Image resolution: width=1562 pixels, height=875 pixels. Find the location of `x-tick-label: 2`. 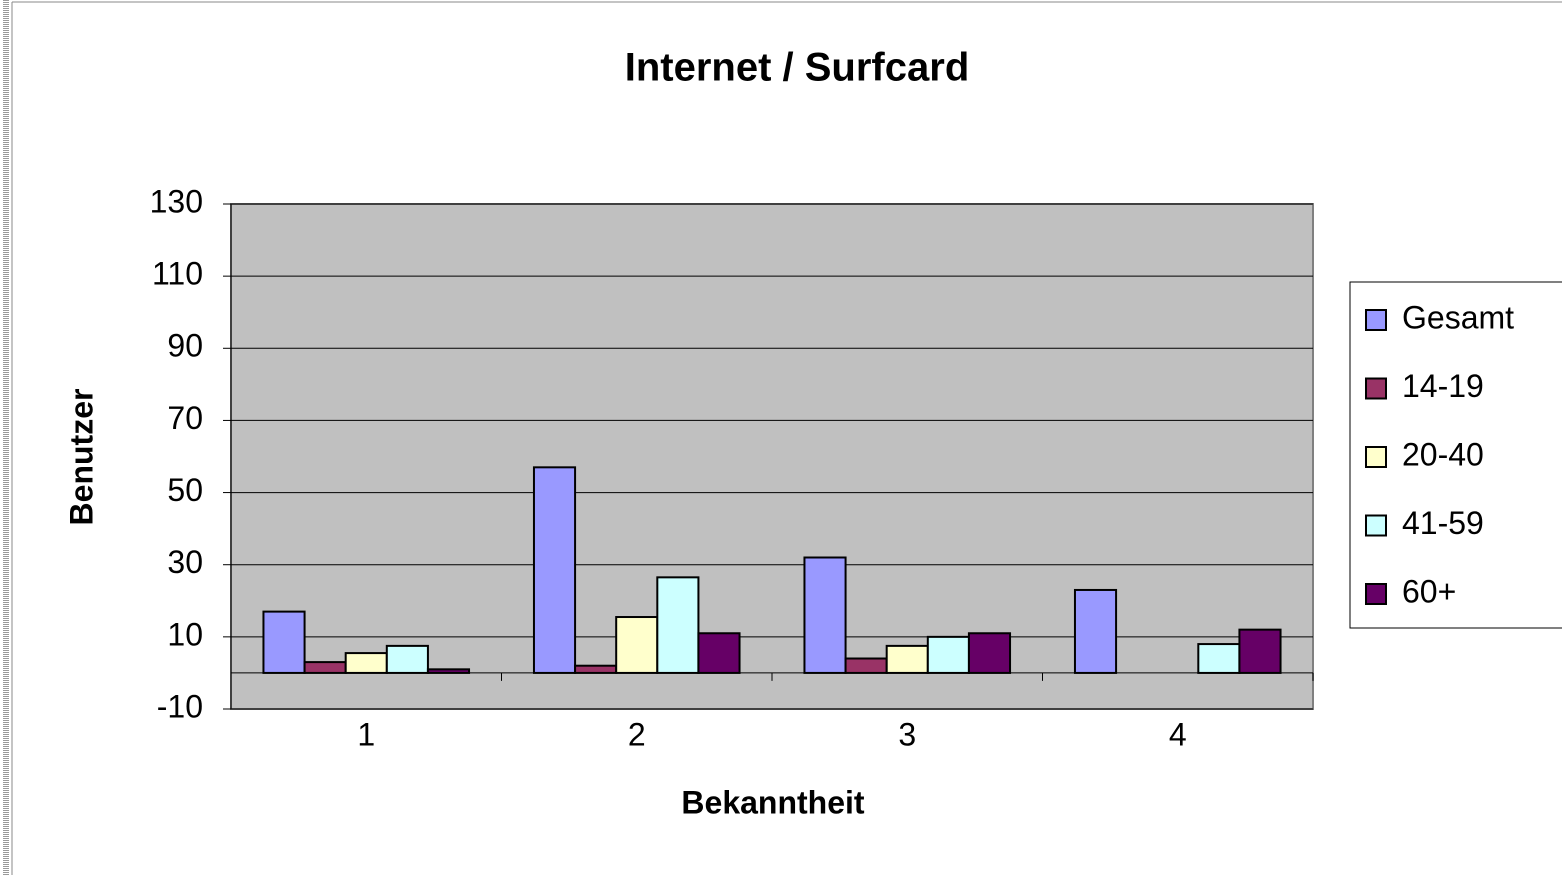

x-tick-label: 2 is located at coordinates (637, 734).